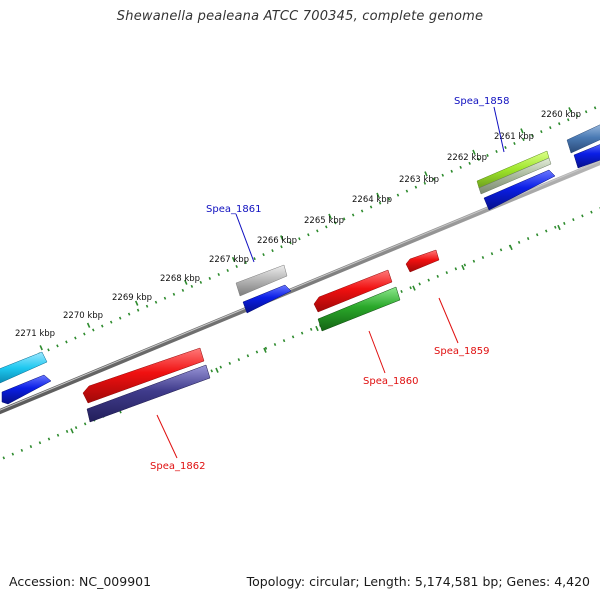 Image resolution: width=600 pixels, height=600 pixels. Describe the element at coordinates (481, 101) in the screenshot. I see `gene-label-spea-1858: Spea_1858` at that location.